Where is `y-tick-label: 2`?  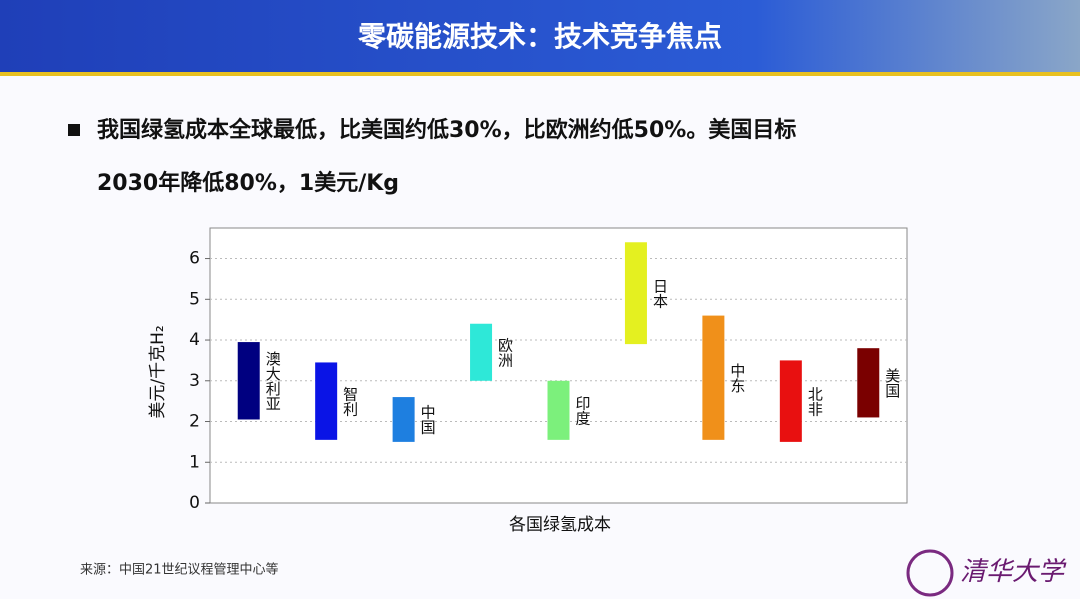
y-tick-label: 2 is located at coordinates (194, 422).